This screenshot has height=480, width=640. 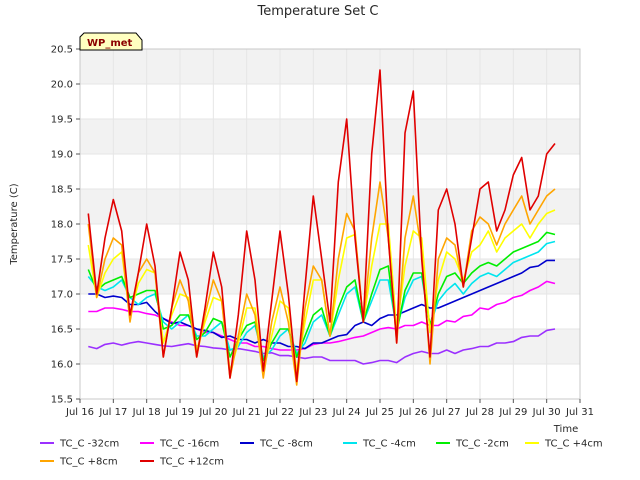 I want to click on legend-label: TC_C +4cm, so click(x=573, y=444).